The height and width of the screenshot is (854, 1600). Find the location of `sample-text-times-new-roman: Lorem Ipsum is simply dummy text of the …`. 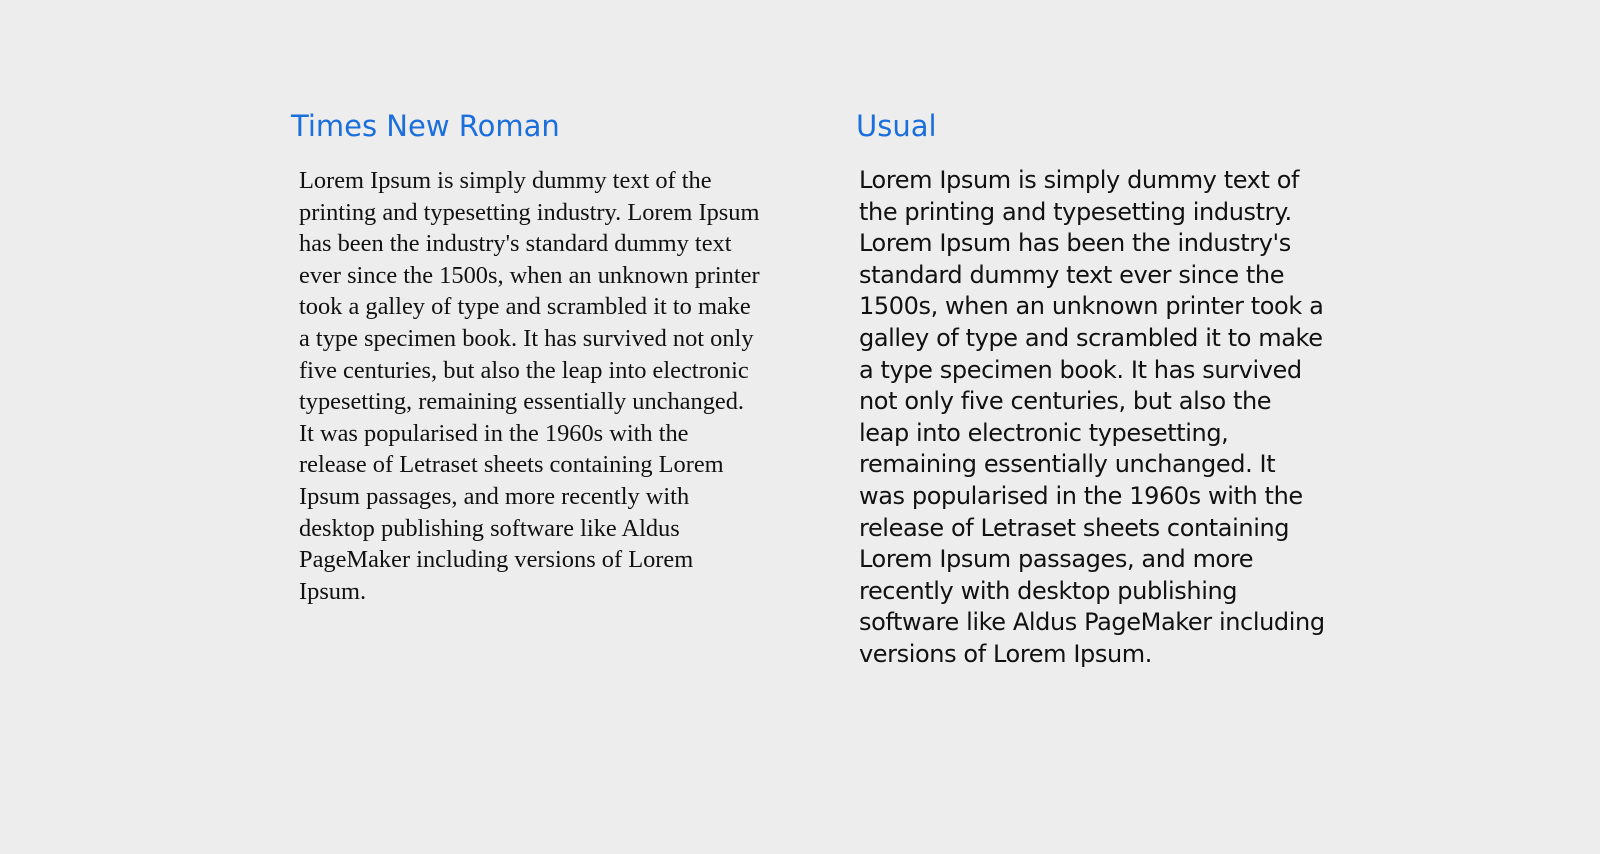

sample-text-times-new-roman: Lorem Ipsum is simply dummy text of the … is located at coordinates (529, 386).